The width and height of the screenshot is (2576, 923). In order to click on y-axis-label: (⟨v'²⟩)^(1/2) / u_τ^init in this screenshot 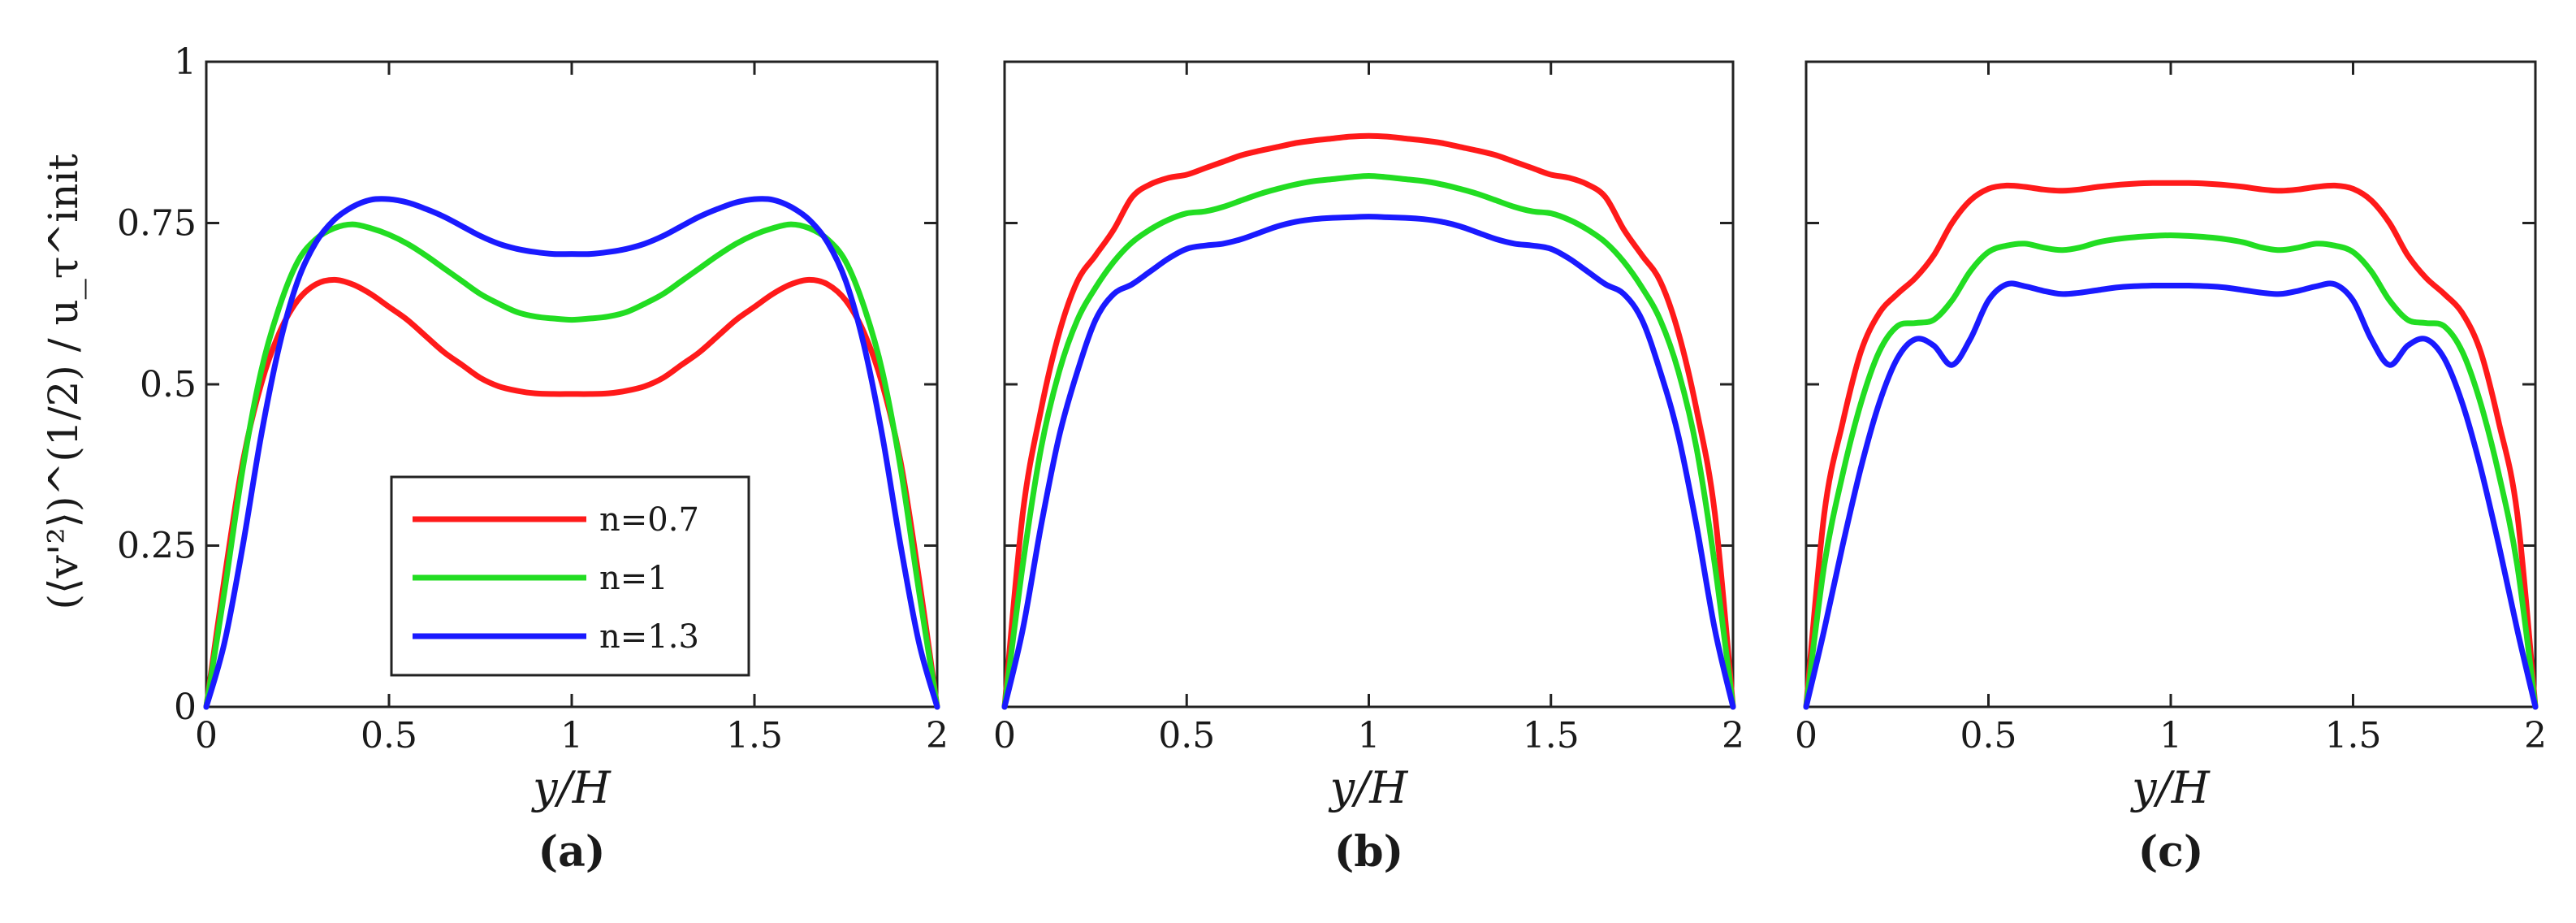, I will do `click(63, 381)`.